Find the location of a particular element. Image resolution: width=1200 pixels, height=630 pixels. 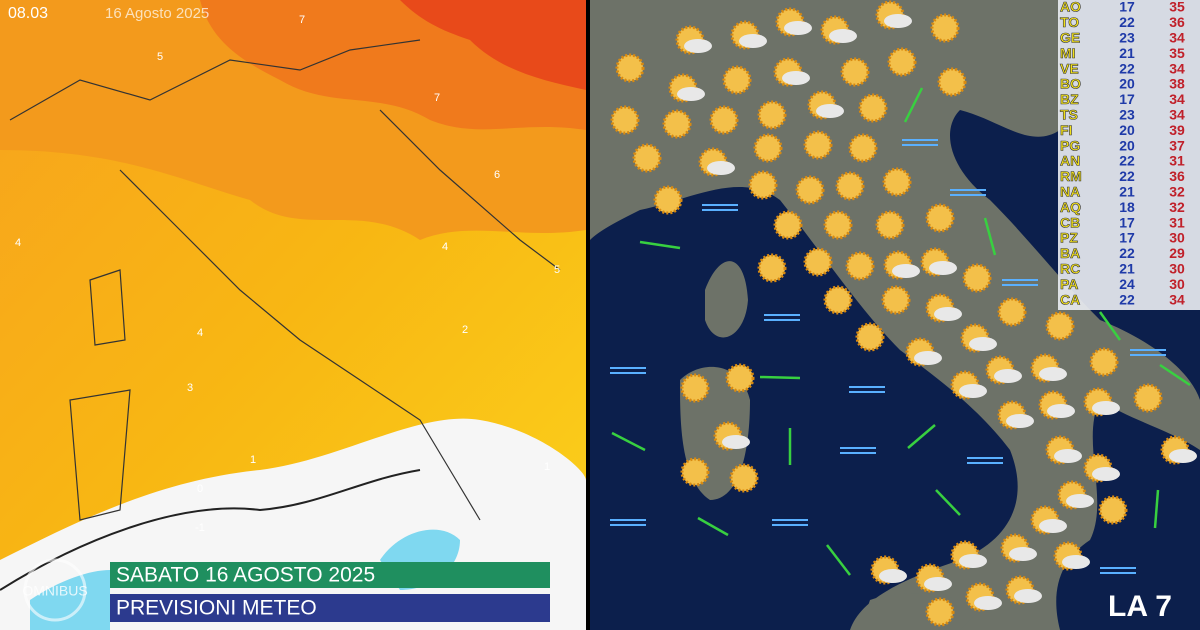

max-temp: 39 is located at coordinates (1177, 130).